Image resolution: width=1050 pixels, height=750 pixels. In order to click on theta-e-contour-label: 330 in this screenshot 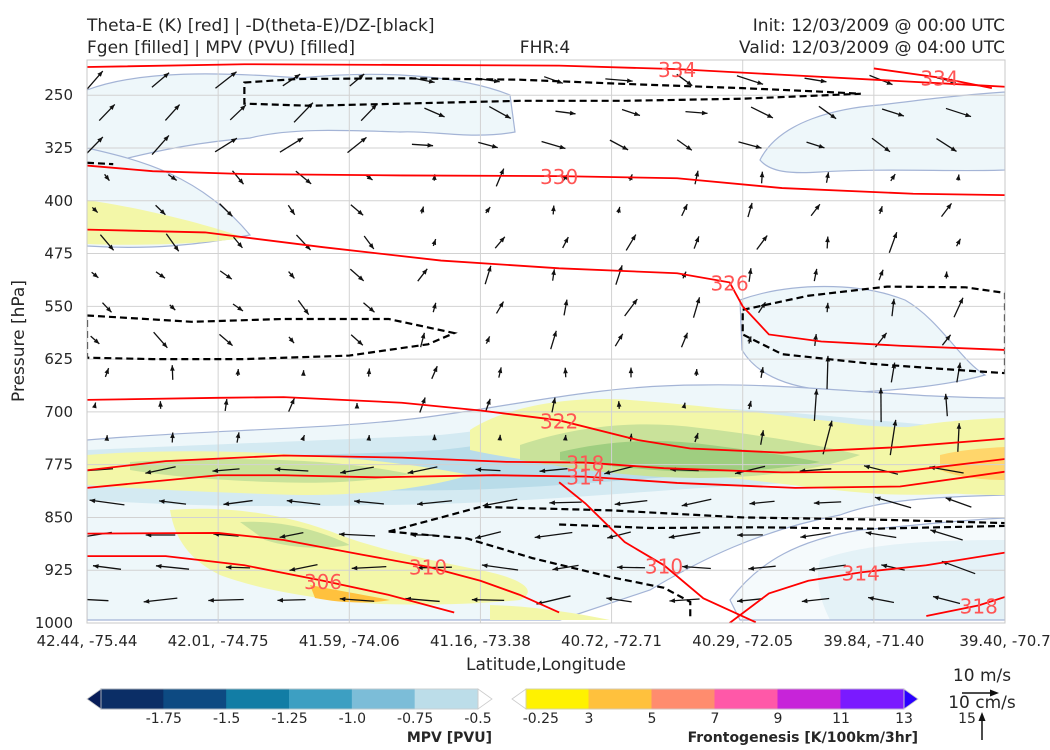, I will do `click(559, 177)`.